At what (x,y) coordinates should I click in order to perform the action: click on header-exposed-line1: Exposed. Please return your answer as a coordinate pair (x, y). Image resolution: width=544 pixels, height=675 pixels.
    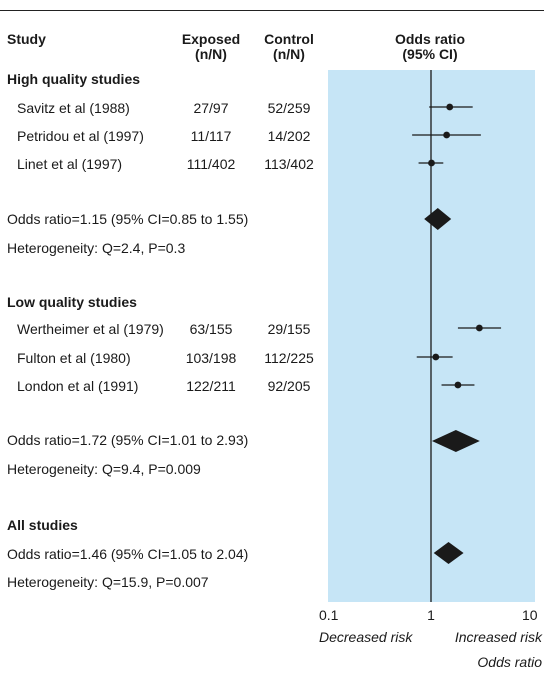
    Looking at the image, I should click on (211, 39).